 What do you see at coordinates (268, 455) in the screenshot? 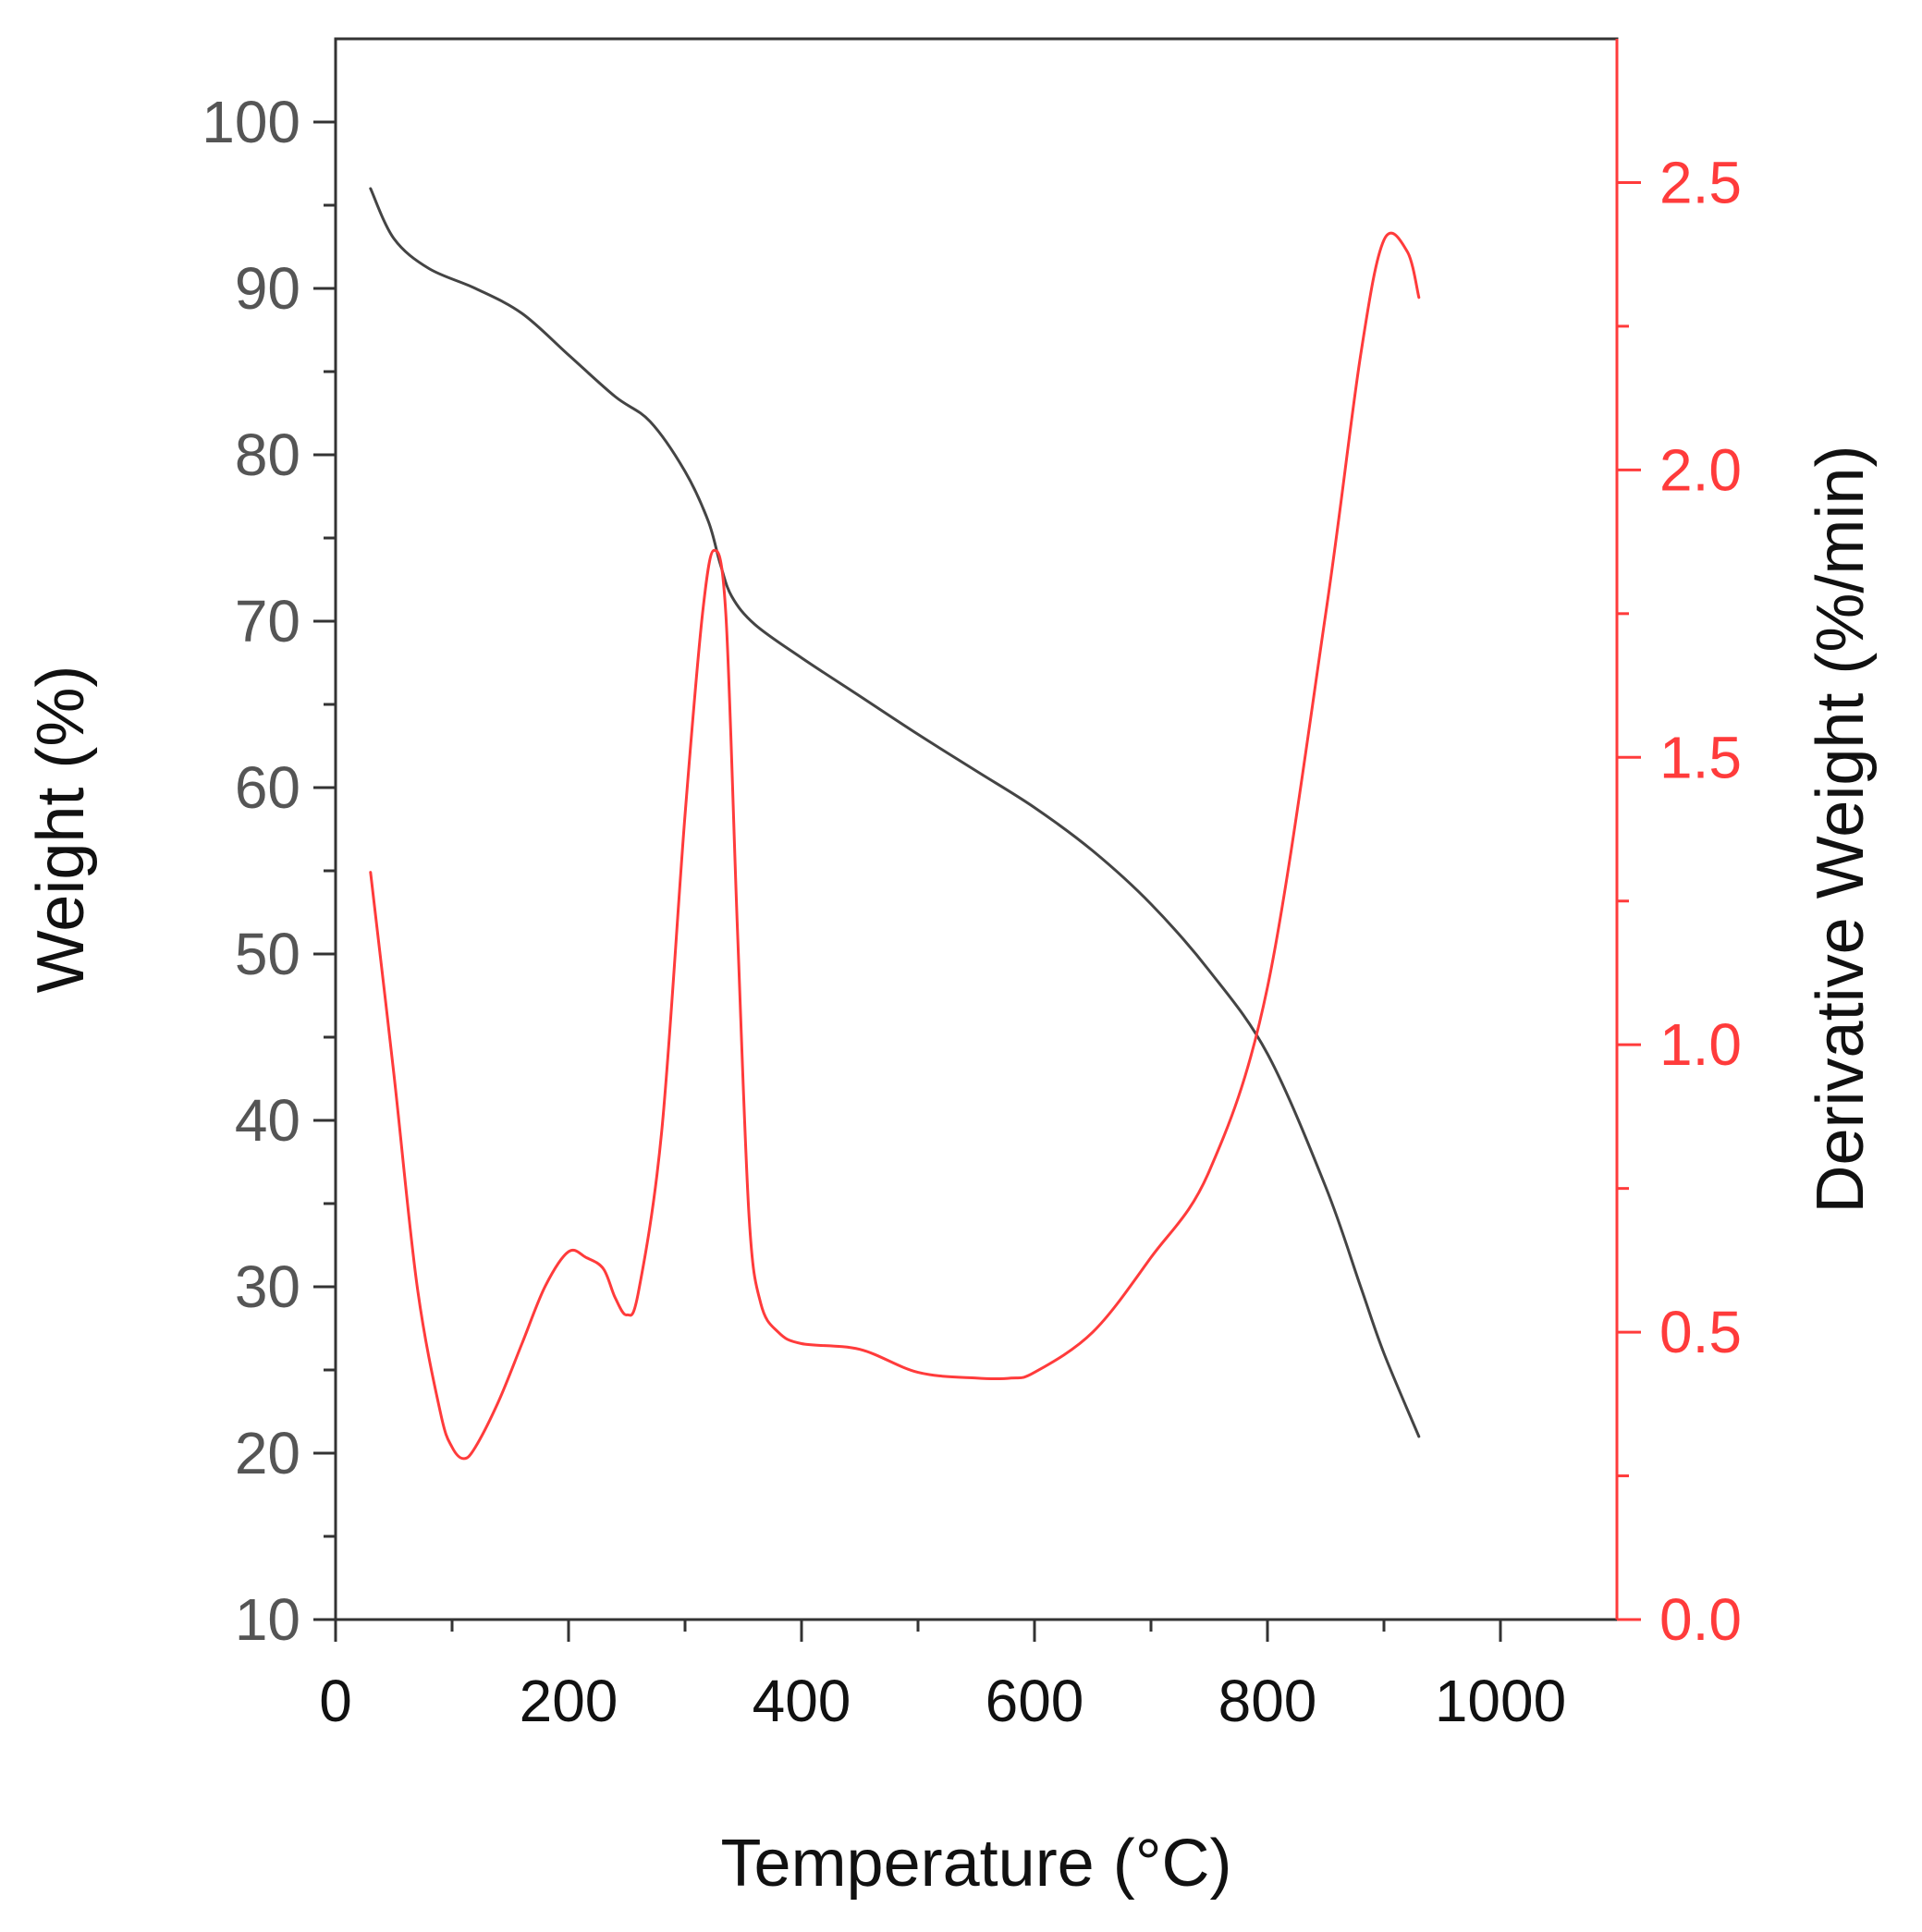
I see `y-tick-label: 80` at bounding box center [268, 455].